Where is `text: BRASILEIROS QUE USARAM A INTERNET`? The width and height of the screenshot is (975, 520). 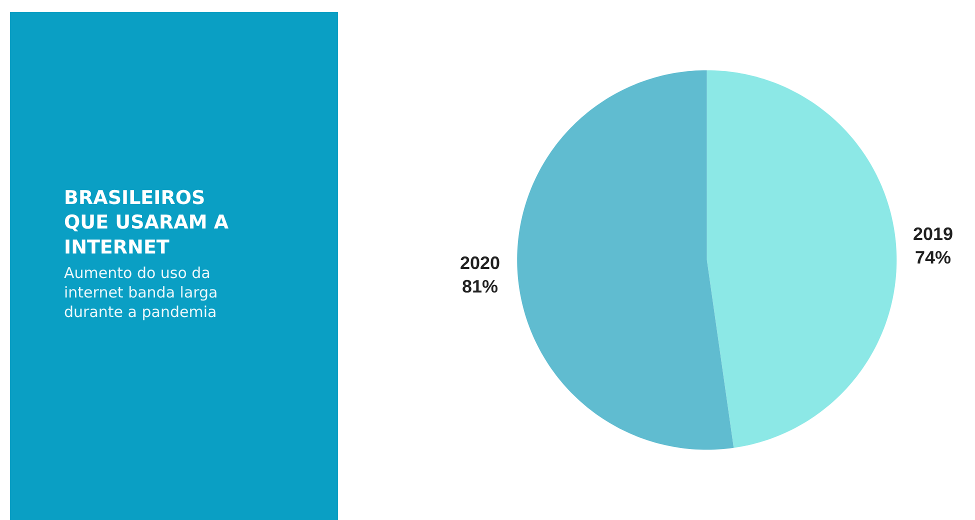 text: BRASILEIROS QUE USARAM A INTERNET is located at coordinates (146, 222).